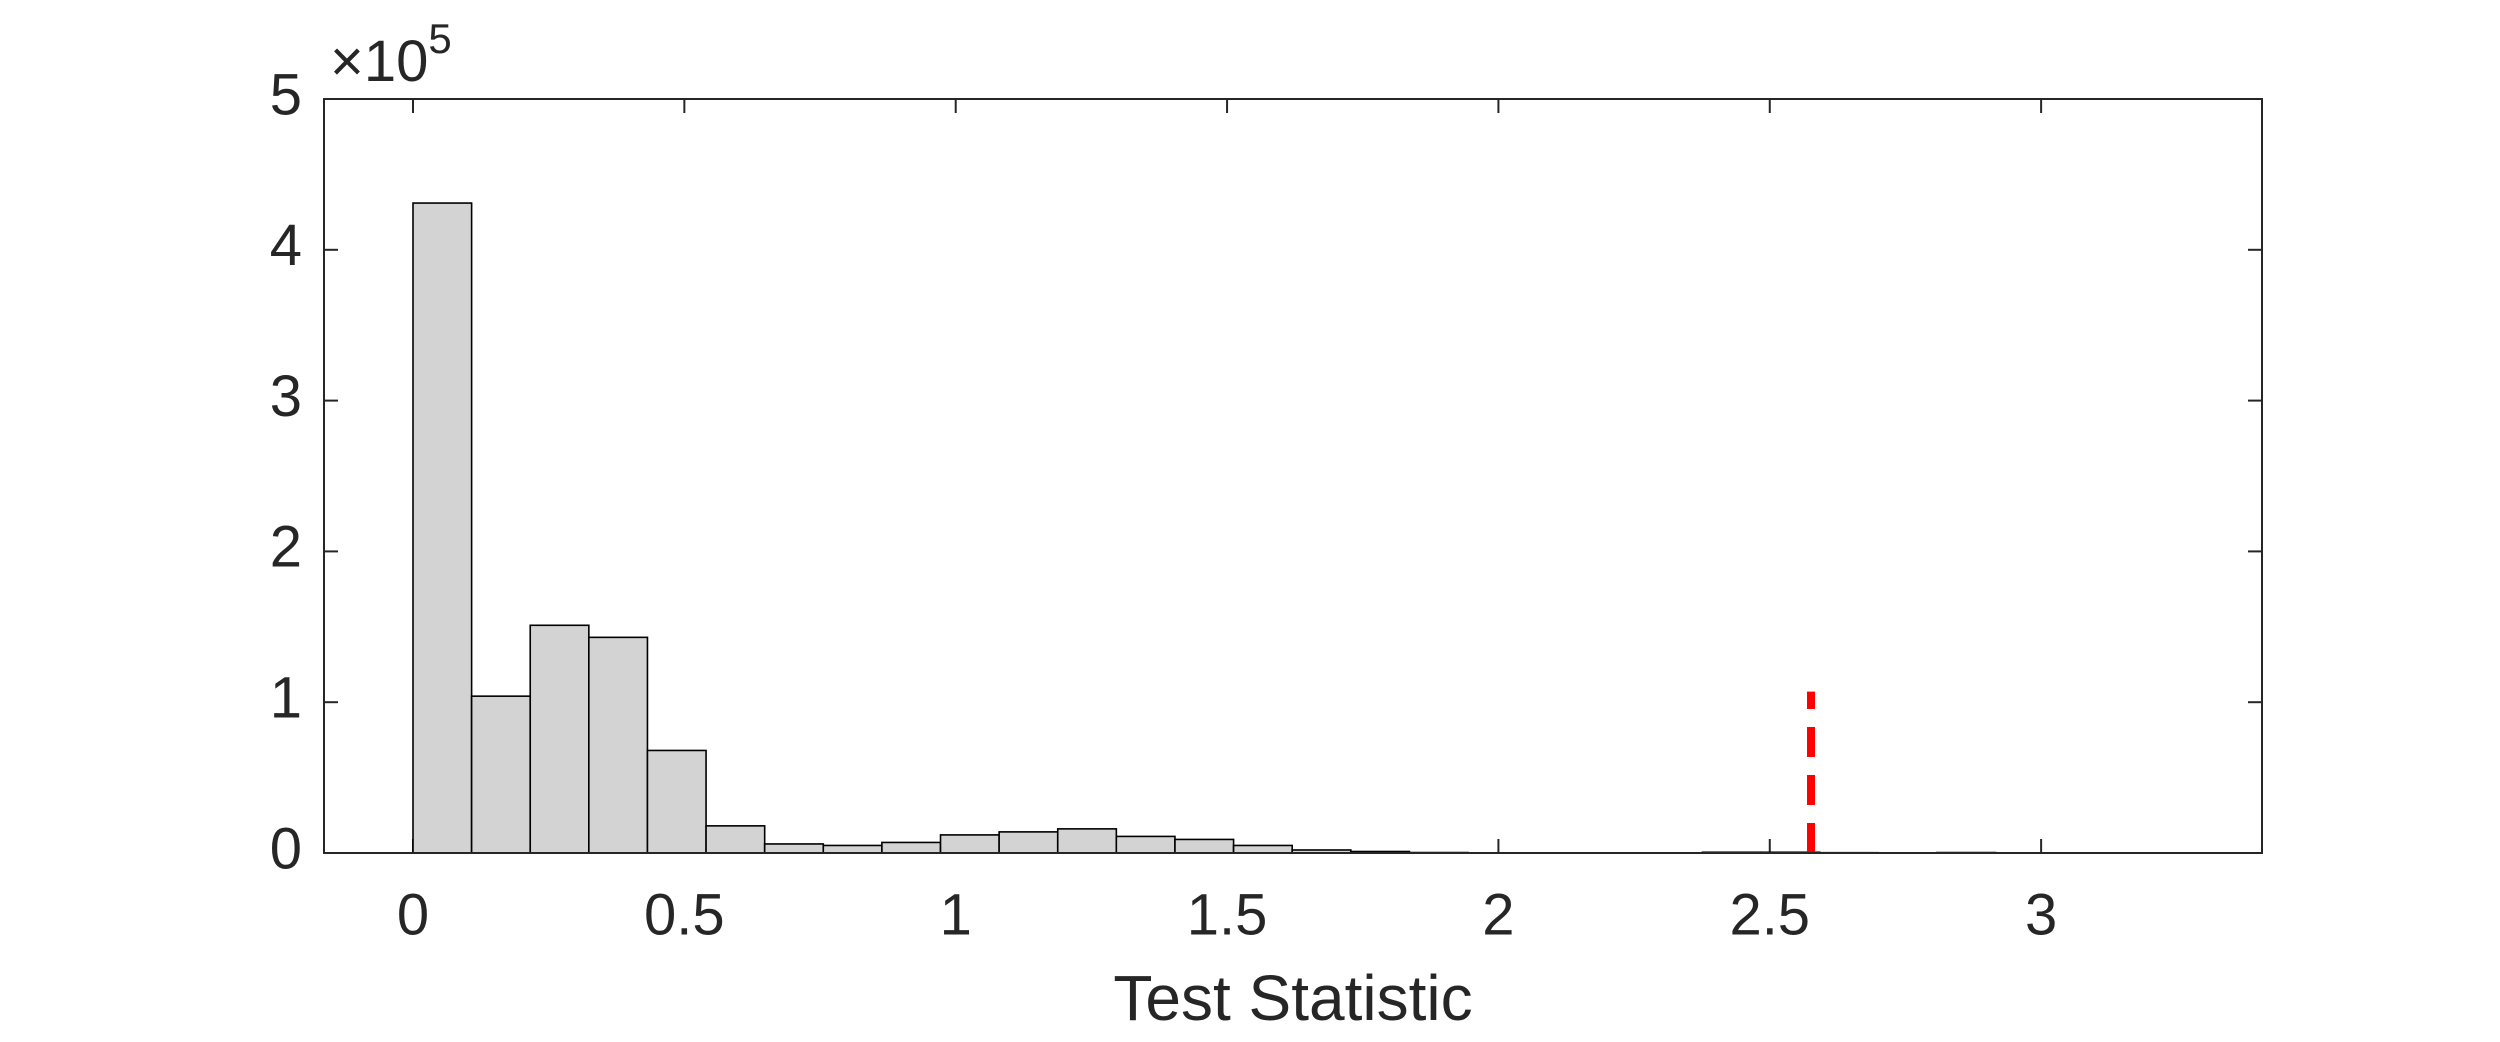 This screenshot has height=1042, width=2500. Describe the element at coordinates (286, 698) in the screenshot. I see `y-tick-label: 1` at that location.